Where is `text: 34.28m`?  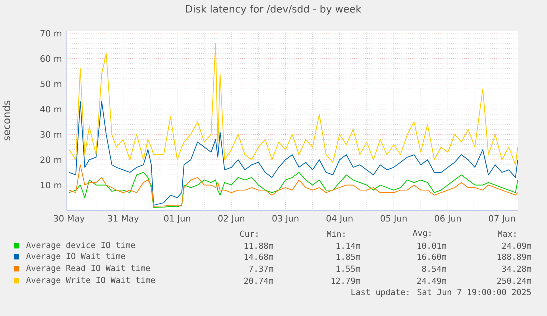
text: 34.28m is located at coordinates (517, 269).